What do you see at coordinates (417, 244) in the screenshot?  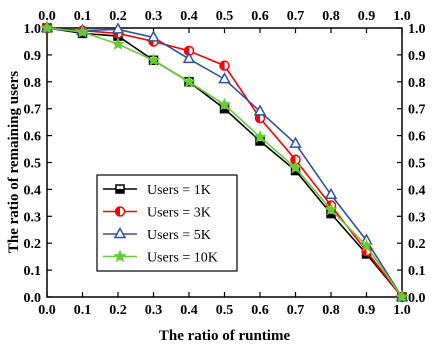 I see `y-tick-label-right: 0.2` at bounding box center [417, 244].